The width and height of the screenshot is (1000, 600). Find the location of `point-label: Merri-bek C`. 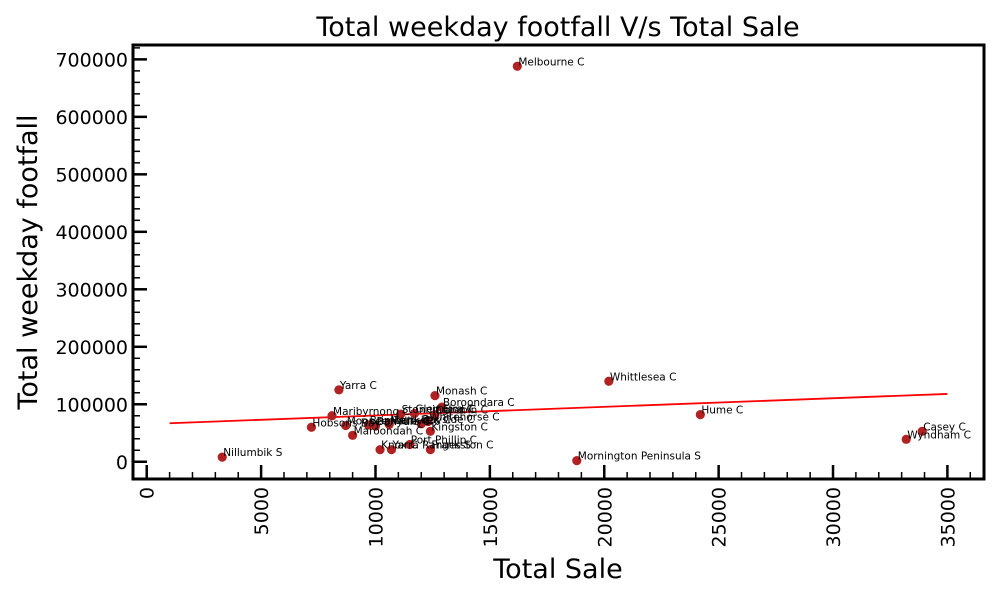

point-label: Merri-bek C is located at coordinates (420, 420).